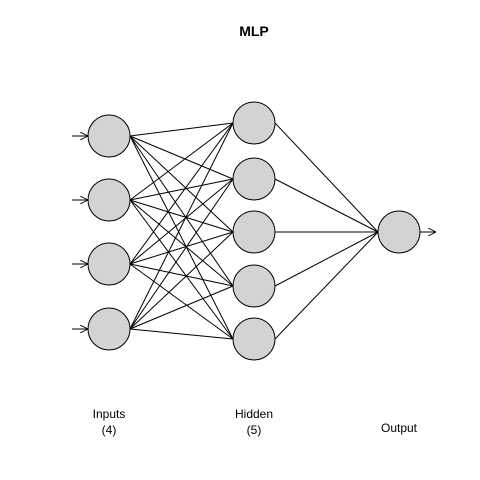  I want to click on hidden-count-label: (5), so click(254, 430).